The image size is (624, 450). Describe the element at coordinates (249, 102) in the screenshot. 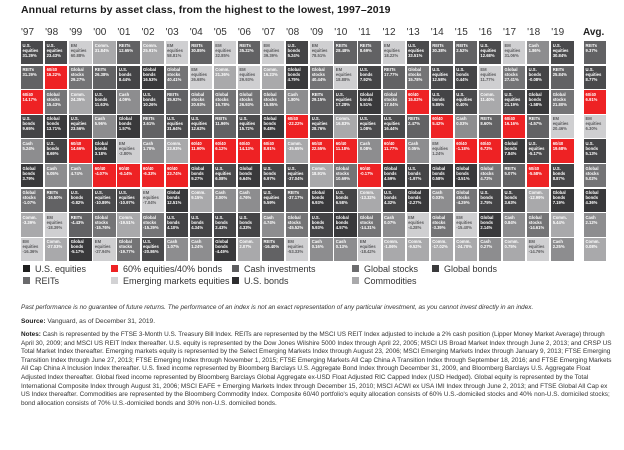

I see `return-cell: Global stocks 26.93%` at that location.